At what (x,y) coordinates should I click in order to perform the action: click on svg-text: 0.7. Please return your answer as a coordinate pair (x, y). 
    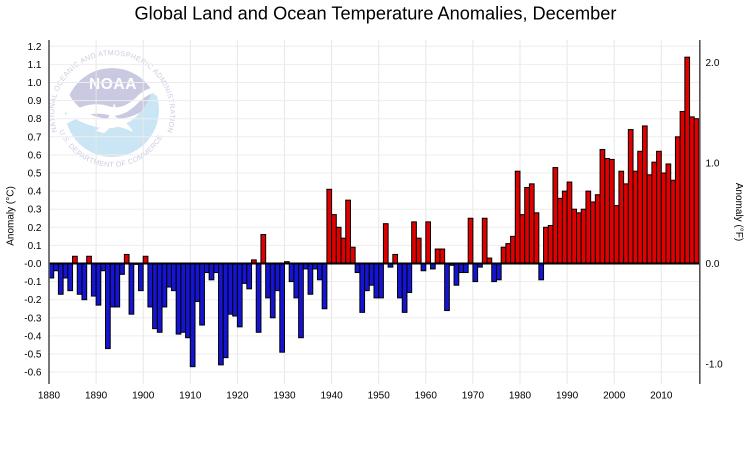
    Looking at the image, I should click on (35, 137).